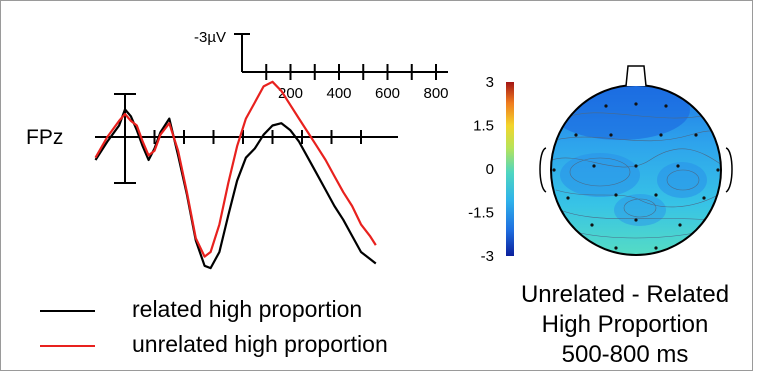 The width and height of the screenshot is (763, 380). Describe the element at coordinates (625, 294) in the screenshot. I see `topo-caption-line-1: Unrelated - Related` at that location.